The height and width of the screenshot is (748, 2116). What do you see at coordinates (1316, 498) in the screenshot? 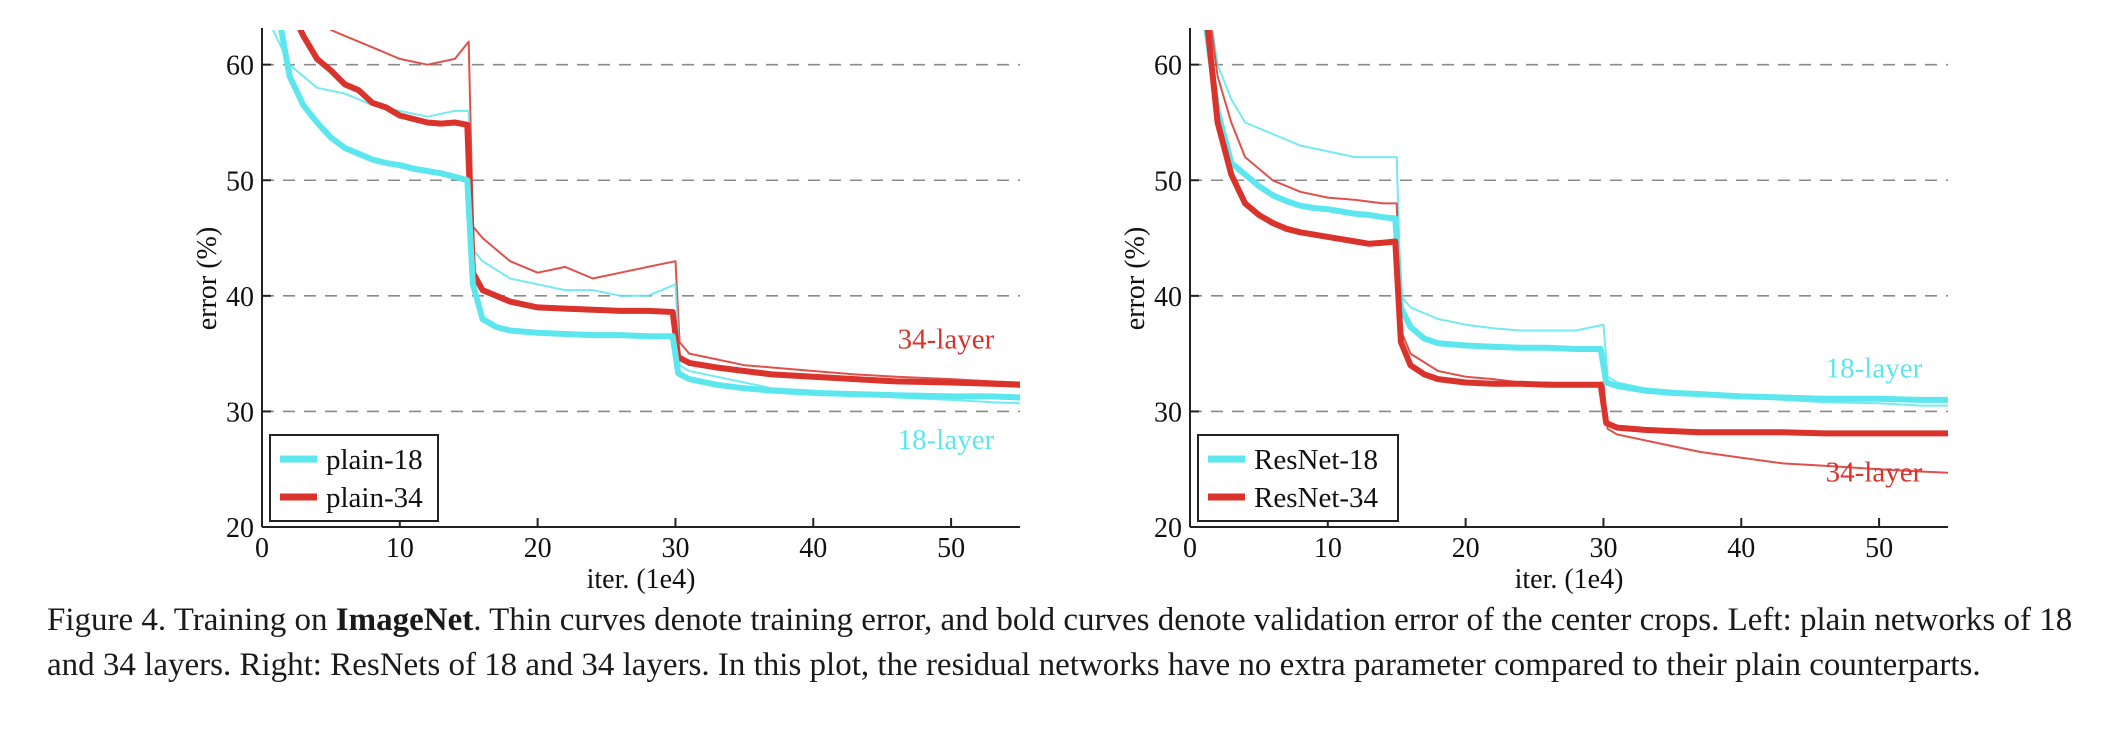
I see `chart-right-legend-label: ResNet-34` at bounding box center [1316, 498].